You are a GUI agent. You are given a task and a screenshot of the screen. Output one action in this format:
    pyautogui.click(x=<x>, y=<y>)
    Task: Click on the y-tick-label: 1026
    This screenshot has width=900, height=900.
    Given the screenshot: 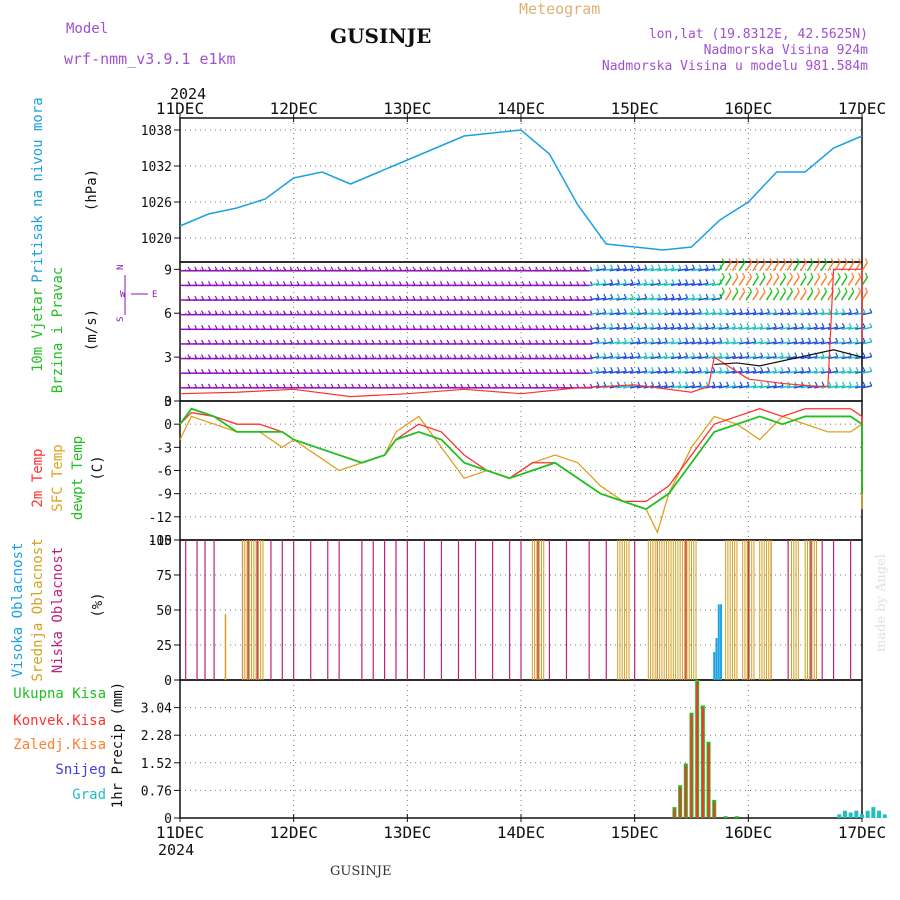 What is the action you would take?
    pyautogui.click(x=156, y=203)
    